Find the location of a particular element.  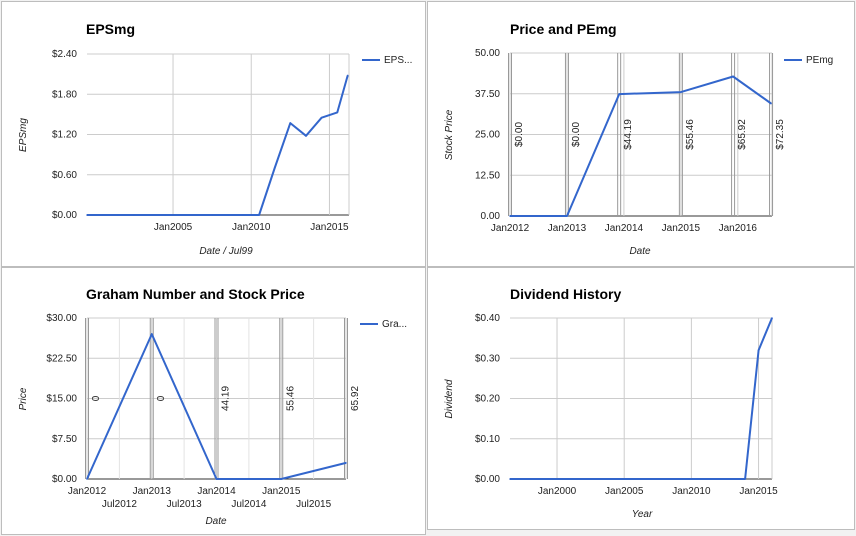

y-tick-label: $22.50 is located at coordinates (61, 358).